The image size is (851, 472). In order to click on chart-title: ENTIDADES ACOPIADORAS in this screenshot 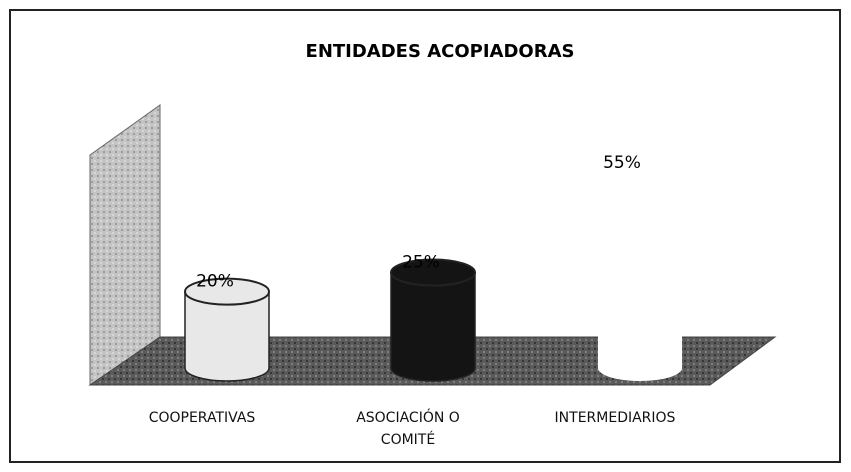, I will do `click(440, 51)`.